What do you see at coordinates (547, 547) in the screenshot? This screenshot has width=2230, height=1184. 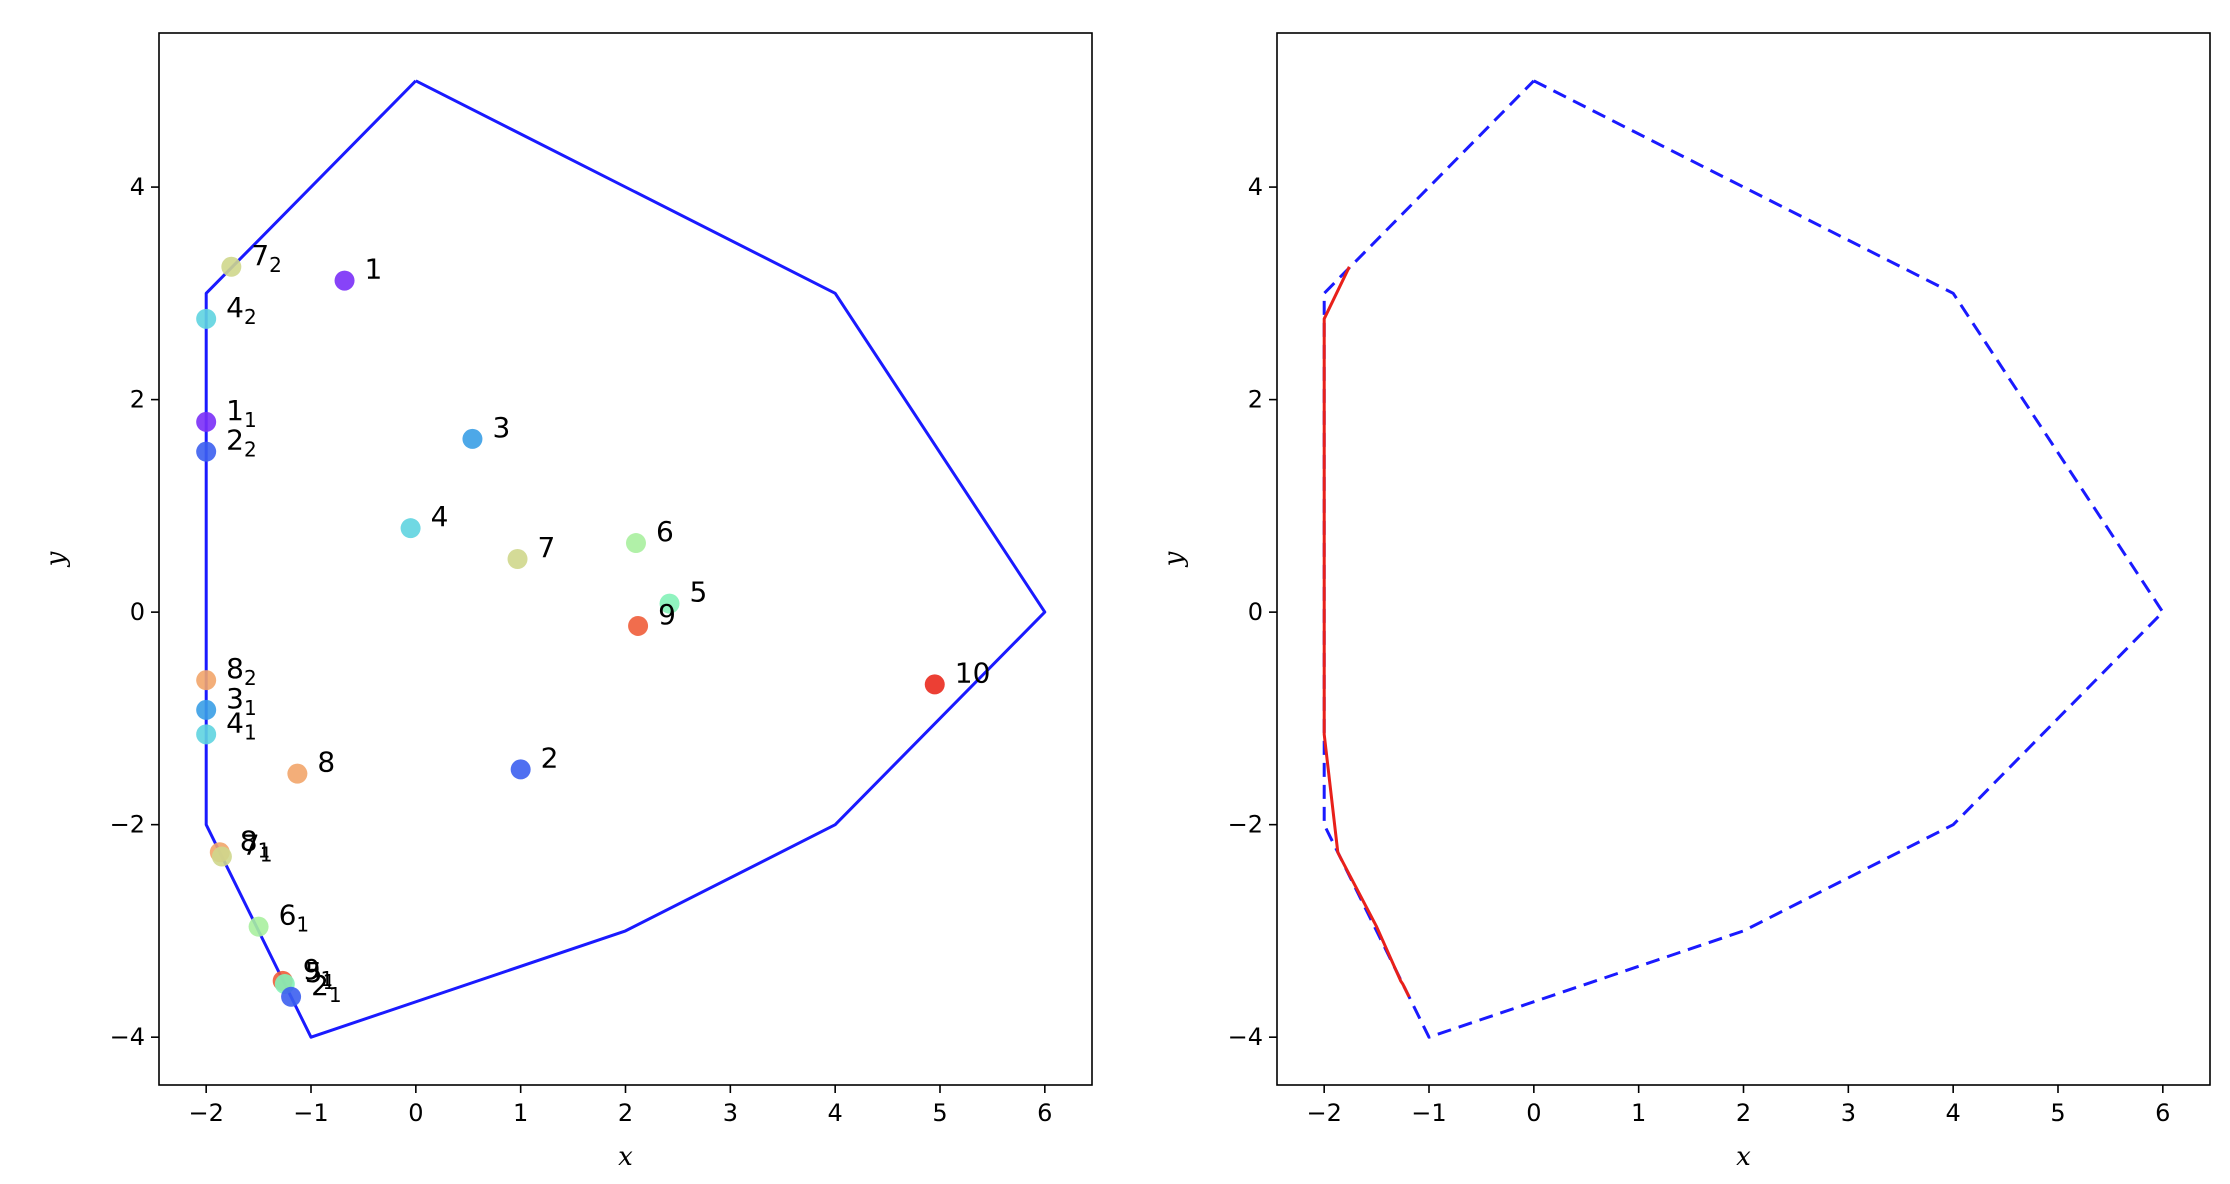 I see `data-point-label: 7` at bounding box center [547, 547].